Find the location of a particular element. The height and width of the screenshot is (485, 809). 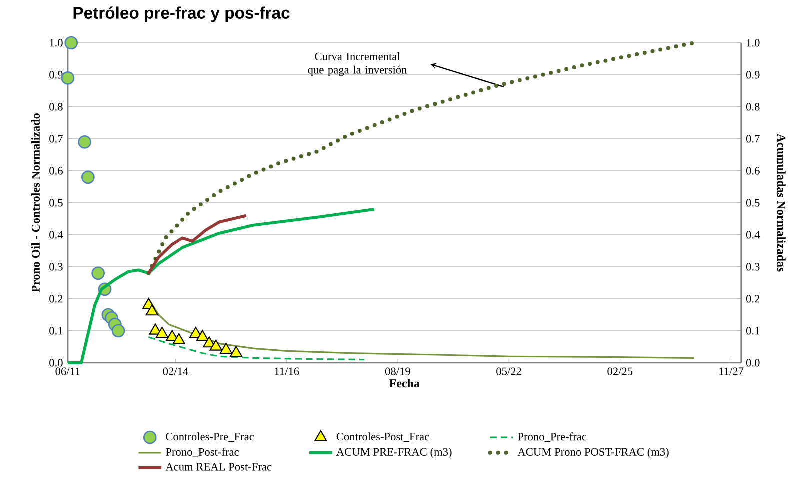

y2-tick-label: 0.4 is located at coordinates (753, 235).